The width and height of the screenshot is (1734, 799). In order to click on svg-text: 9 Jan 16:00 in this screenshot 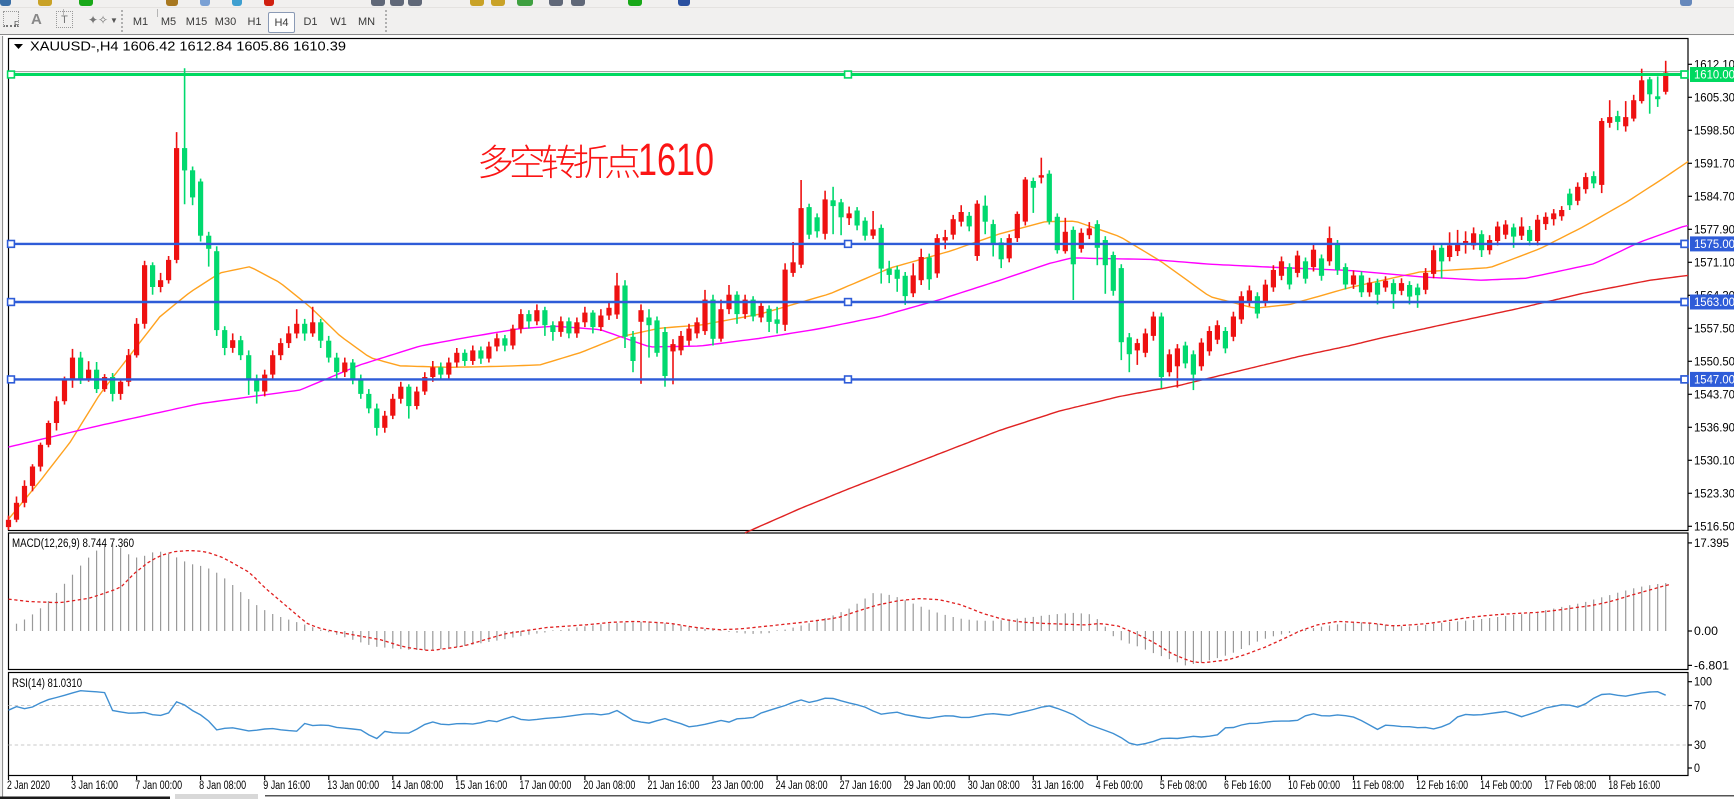, I will do `click(286, 786)`.